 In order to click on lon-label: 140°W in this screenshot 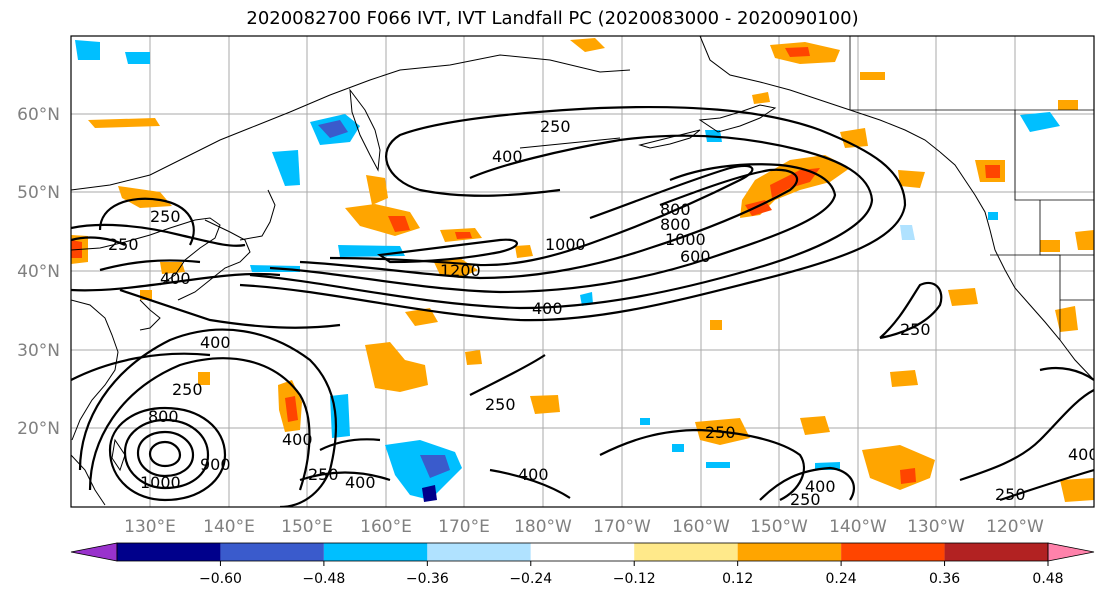, I will do `click(858, 527)`.